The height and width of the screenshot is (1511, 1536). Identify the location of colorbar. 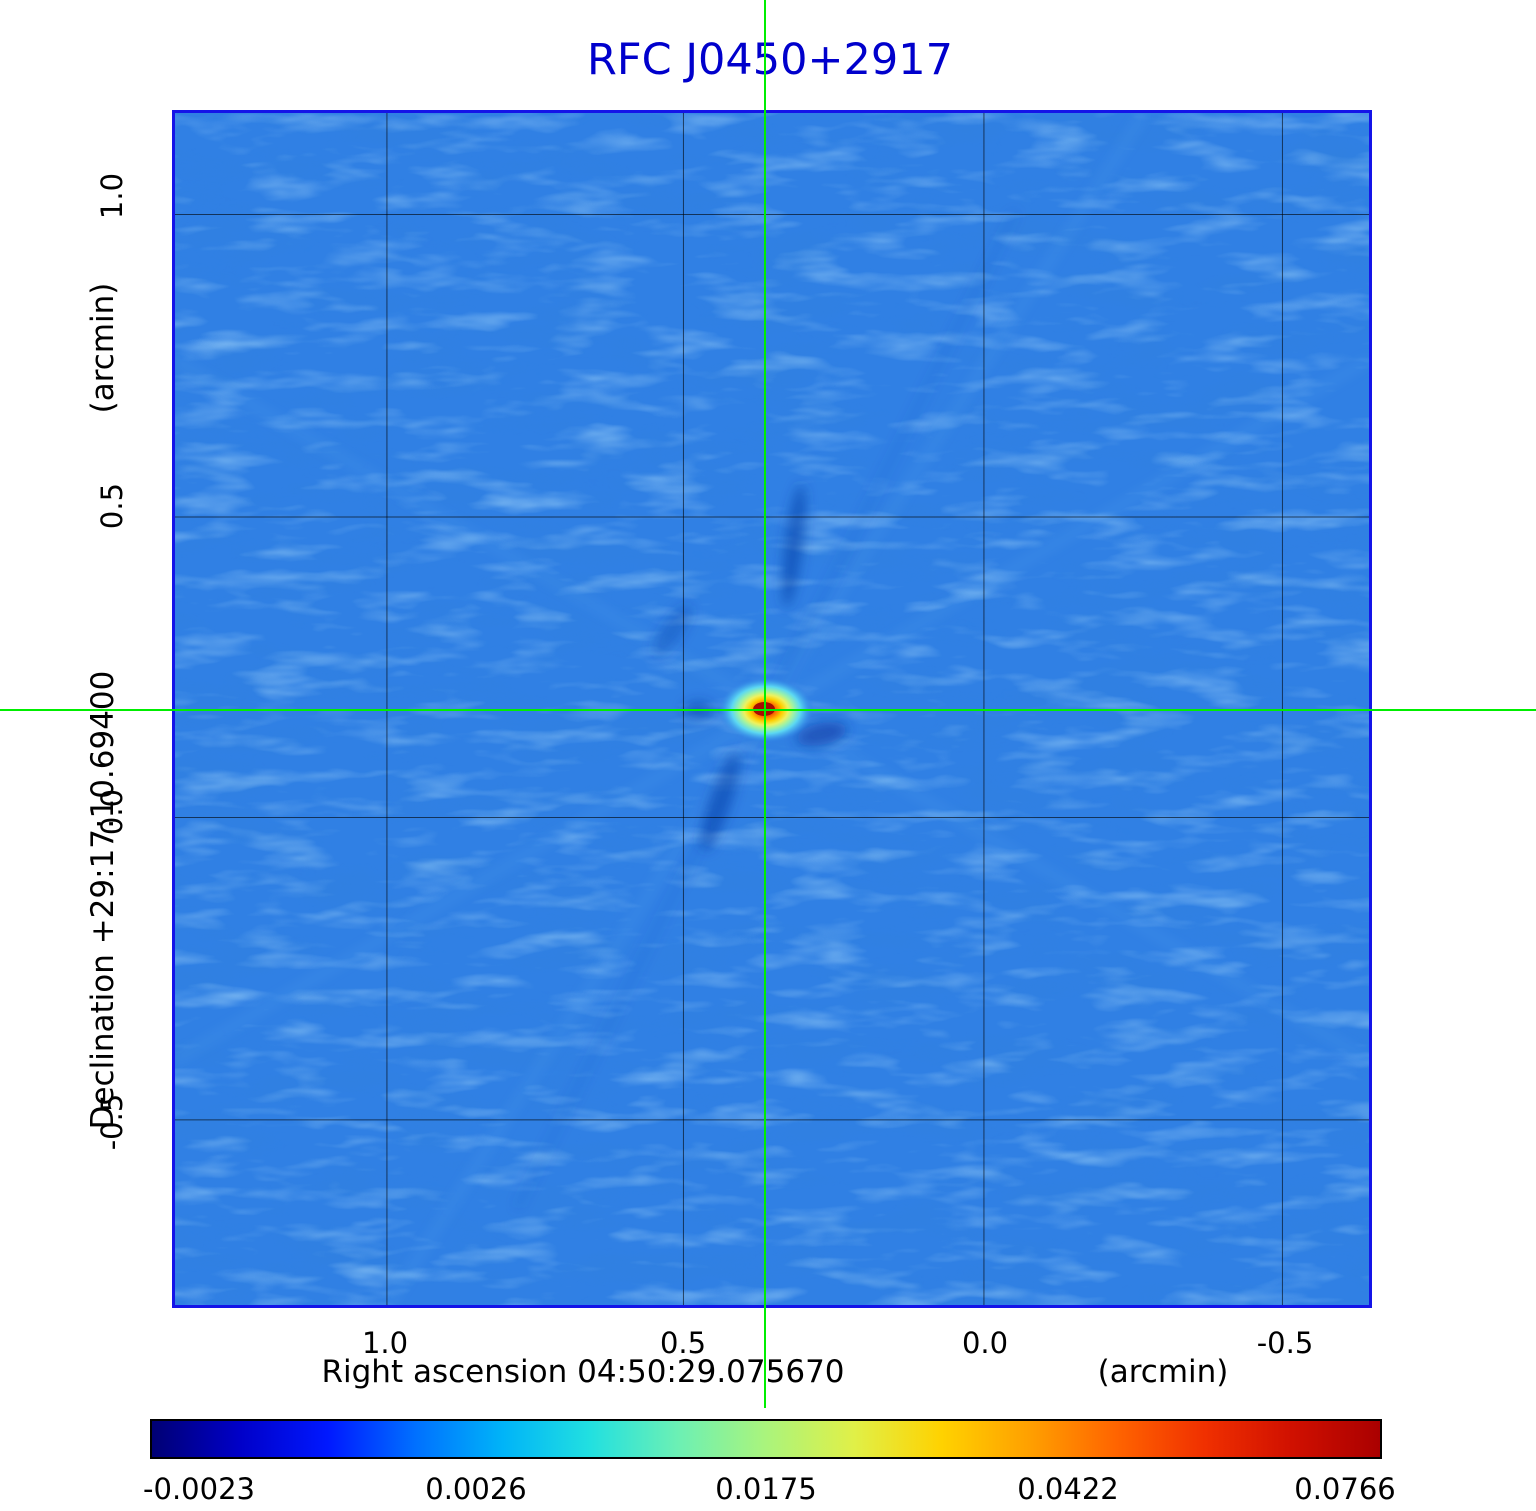
(766, 1439).